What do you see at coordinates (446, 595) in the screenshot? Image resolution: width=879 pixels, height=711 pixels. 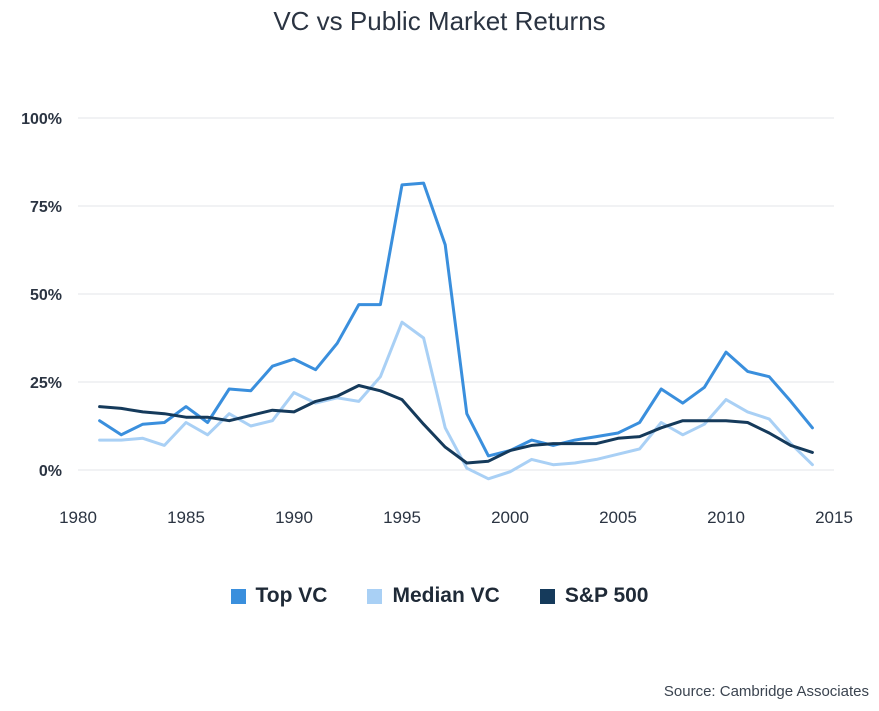 I see `legend-label: Median VC` at bounding box center [446, 595].